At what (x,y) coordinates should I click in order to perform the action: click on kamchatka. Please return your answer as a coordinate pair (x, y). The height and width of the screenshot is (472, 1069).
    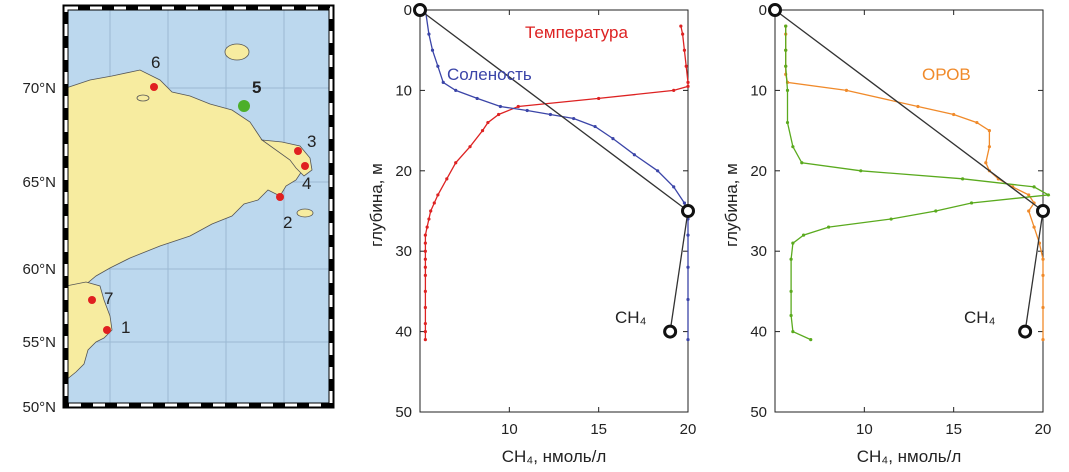
    Looking at the image, I should click on (89, 331).